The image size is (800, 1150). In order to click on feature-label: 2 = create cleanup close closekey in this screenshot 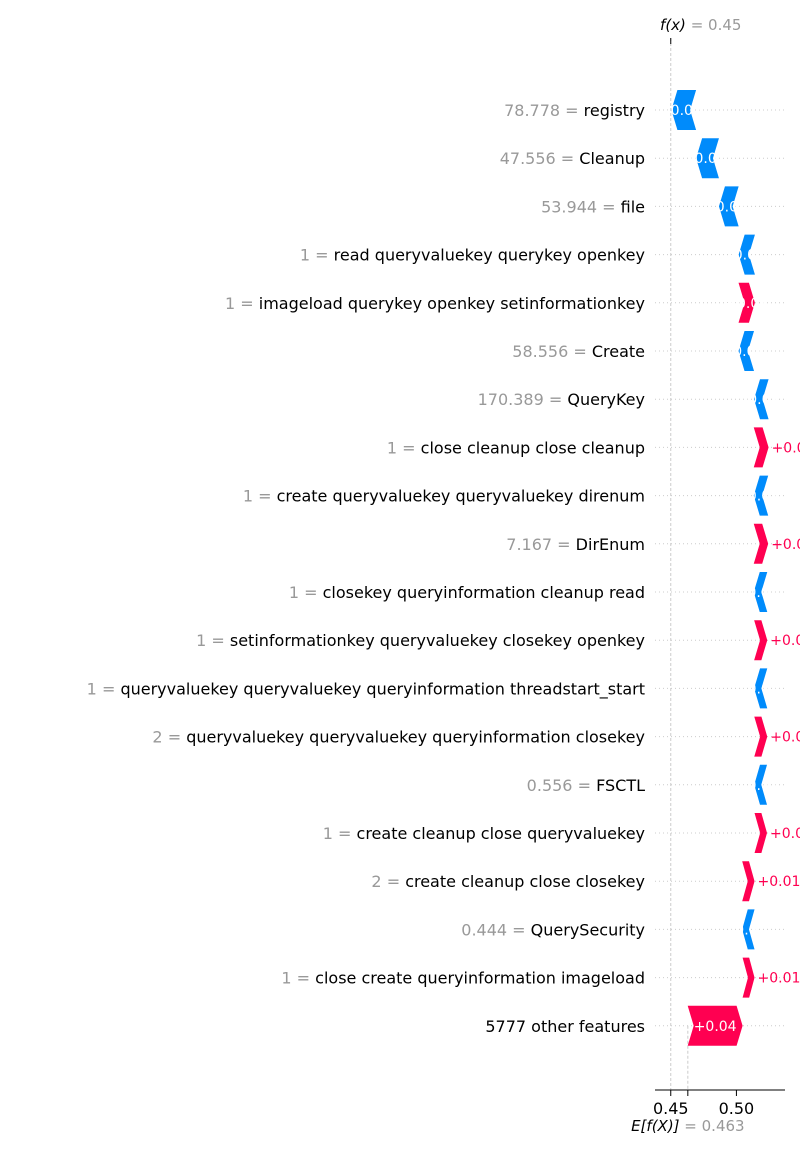, I will do `click(508, 881)`.